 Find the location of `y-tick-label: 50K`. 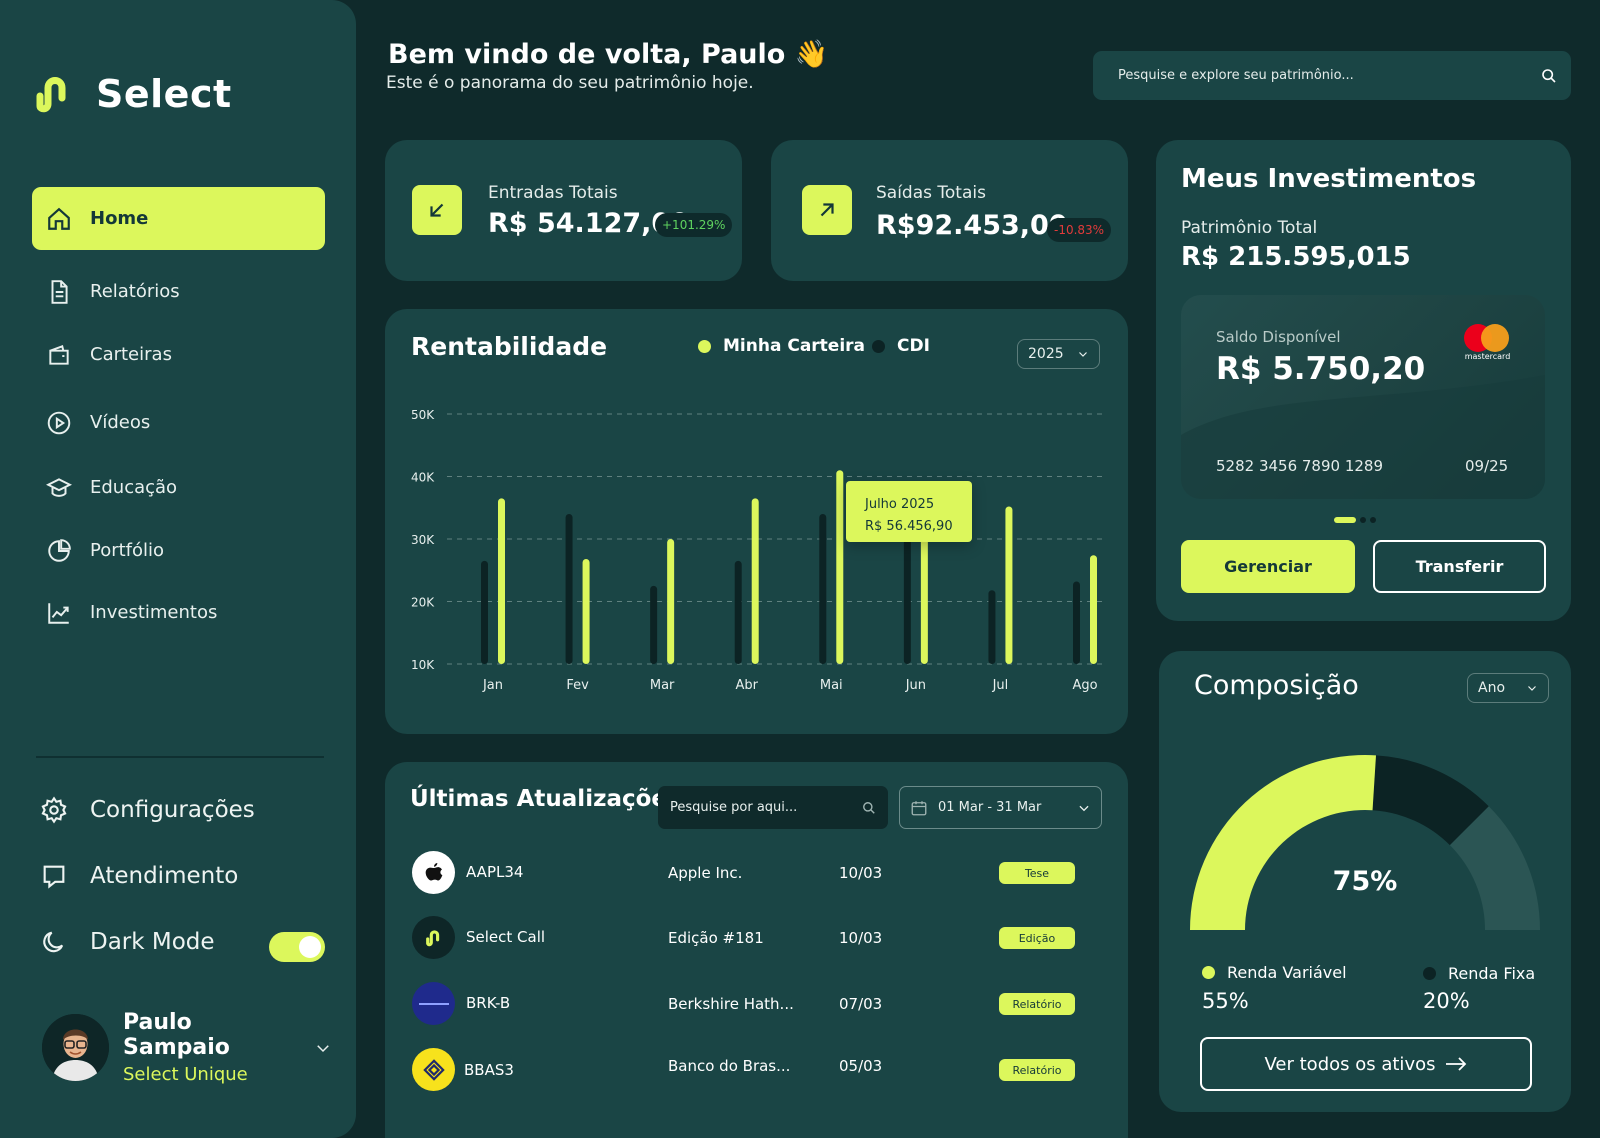

y-tick-label: 50K is located at coordinates (423, 415).